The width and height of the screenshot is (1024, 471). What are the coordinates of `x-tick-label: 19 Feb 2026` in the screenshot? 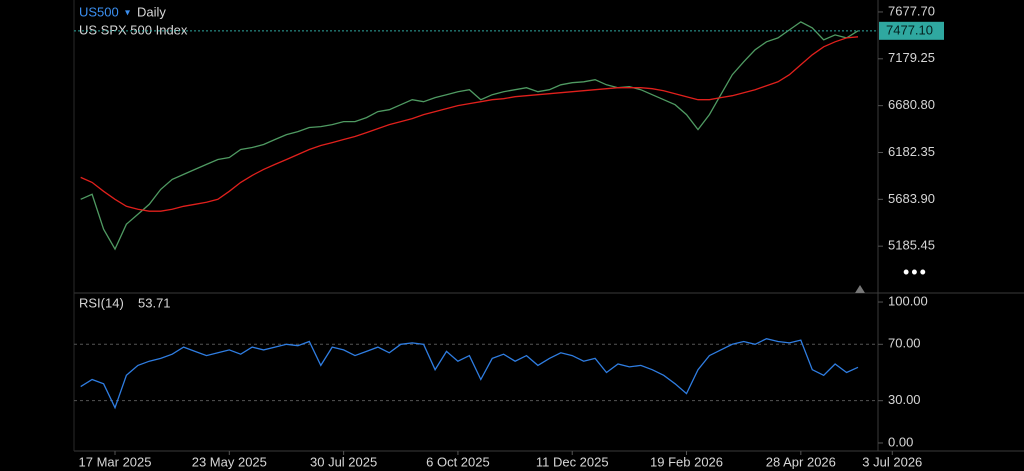 It's located at (686, 461).